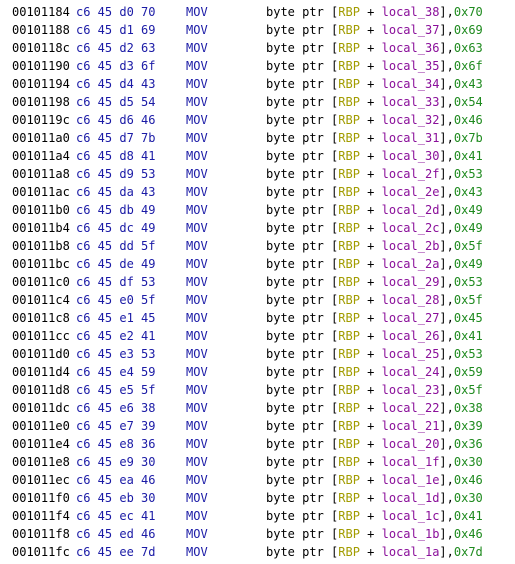 The width and height of the screenshot is (515, 564). Describe the element at coordinates (410, 102) in the screenshot. I see `operand-local-label: local_33` at that location.